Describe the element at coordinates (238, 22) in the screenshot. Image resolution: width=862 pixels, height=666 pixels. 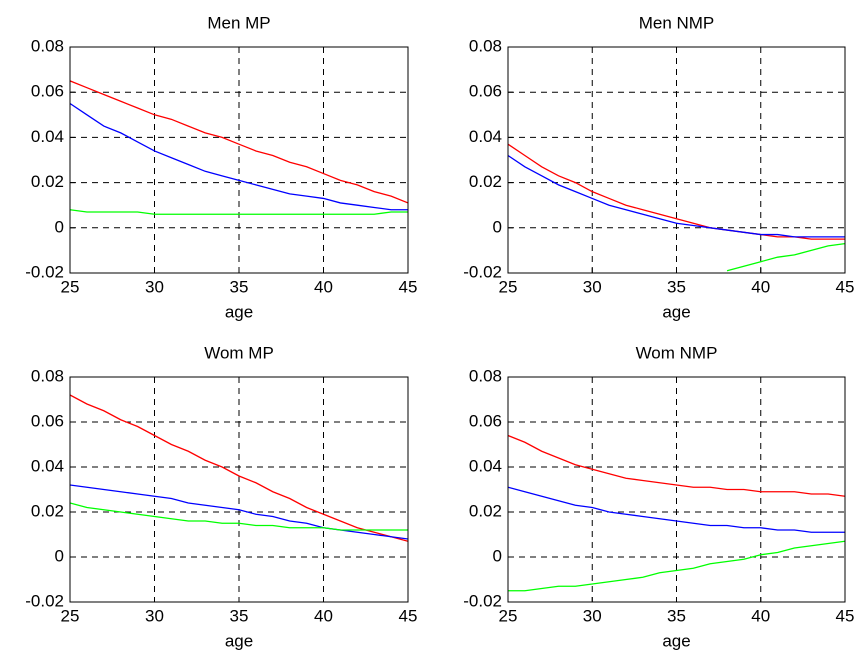
I see `chart-title: Men MP` at that location.